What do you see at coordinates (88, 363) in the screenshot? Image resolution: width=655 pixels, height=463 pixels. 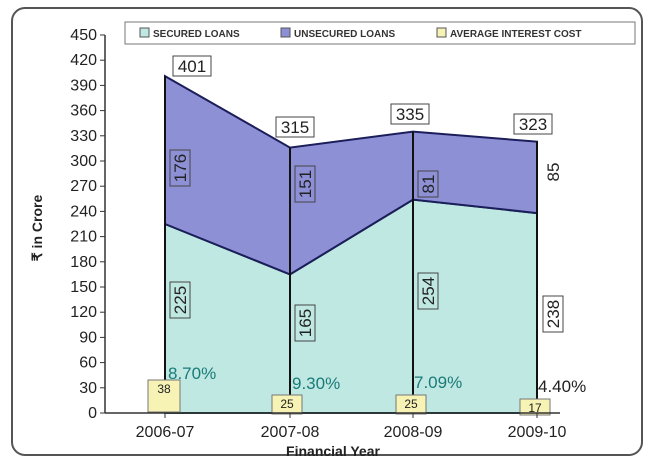 I see `y-tick-label: 60` at bounding box center [88, 363].